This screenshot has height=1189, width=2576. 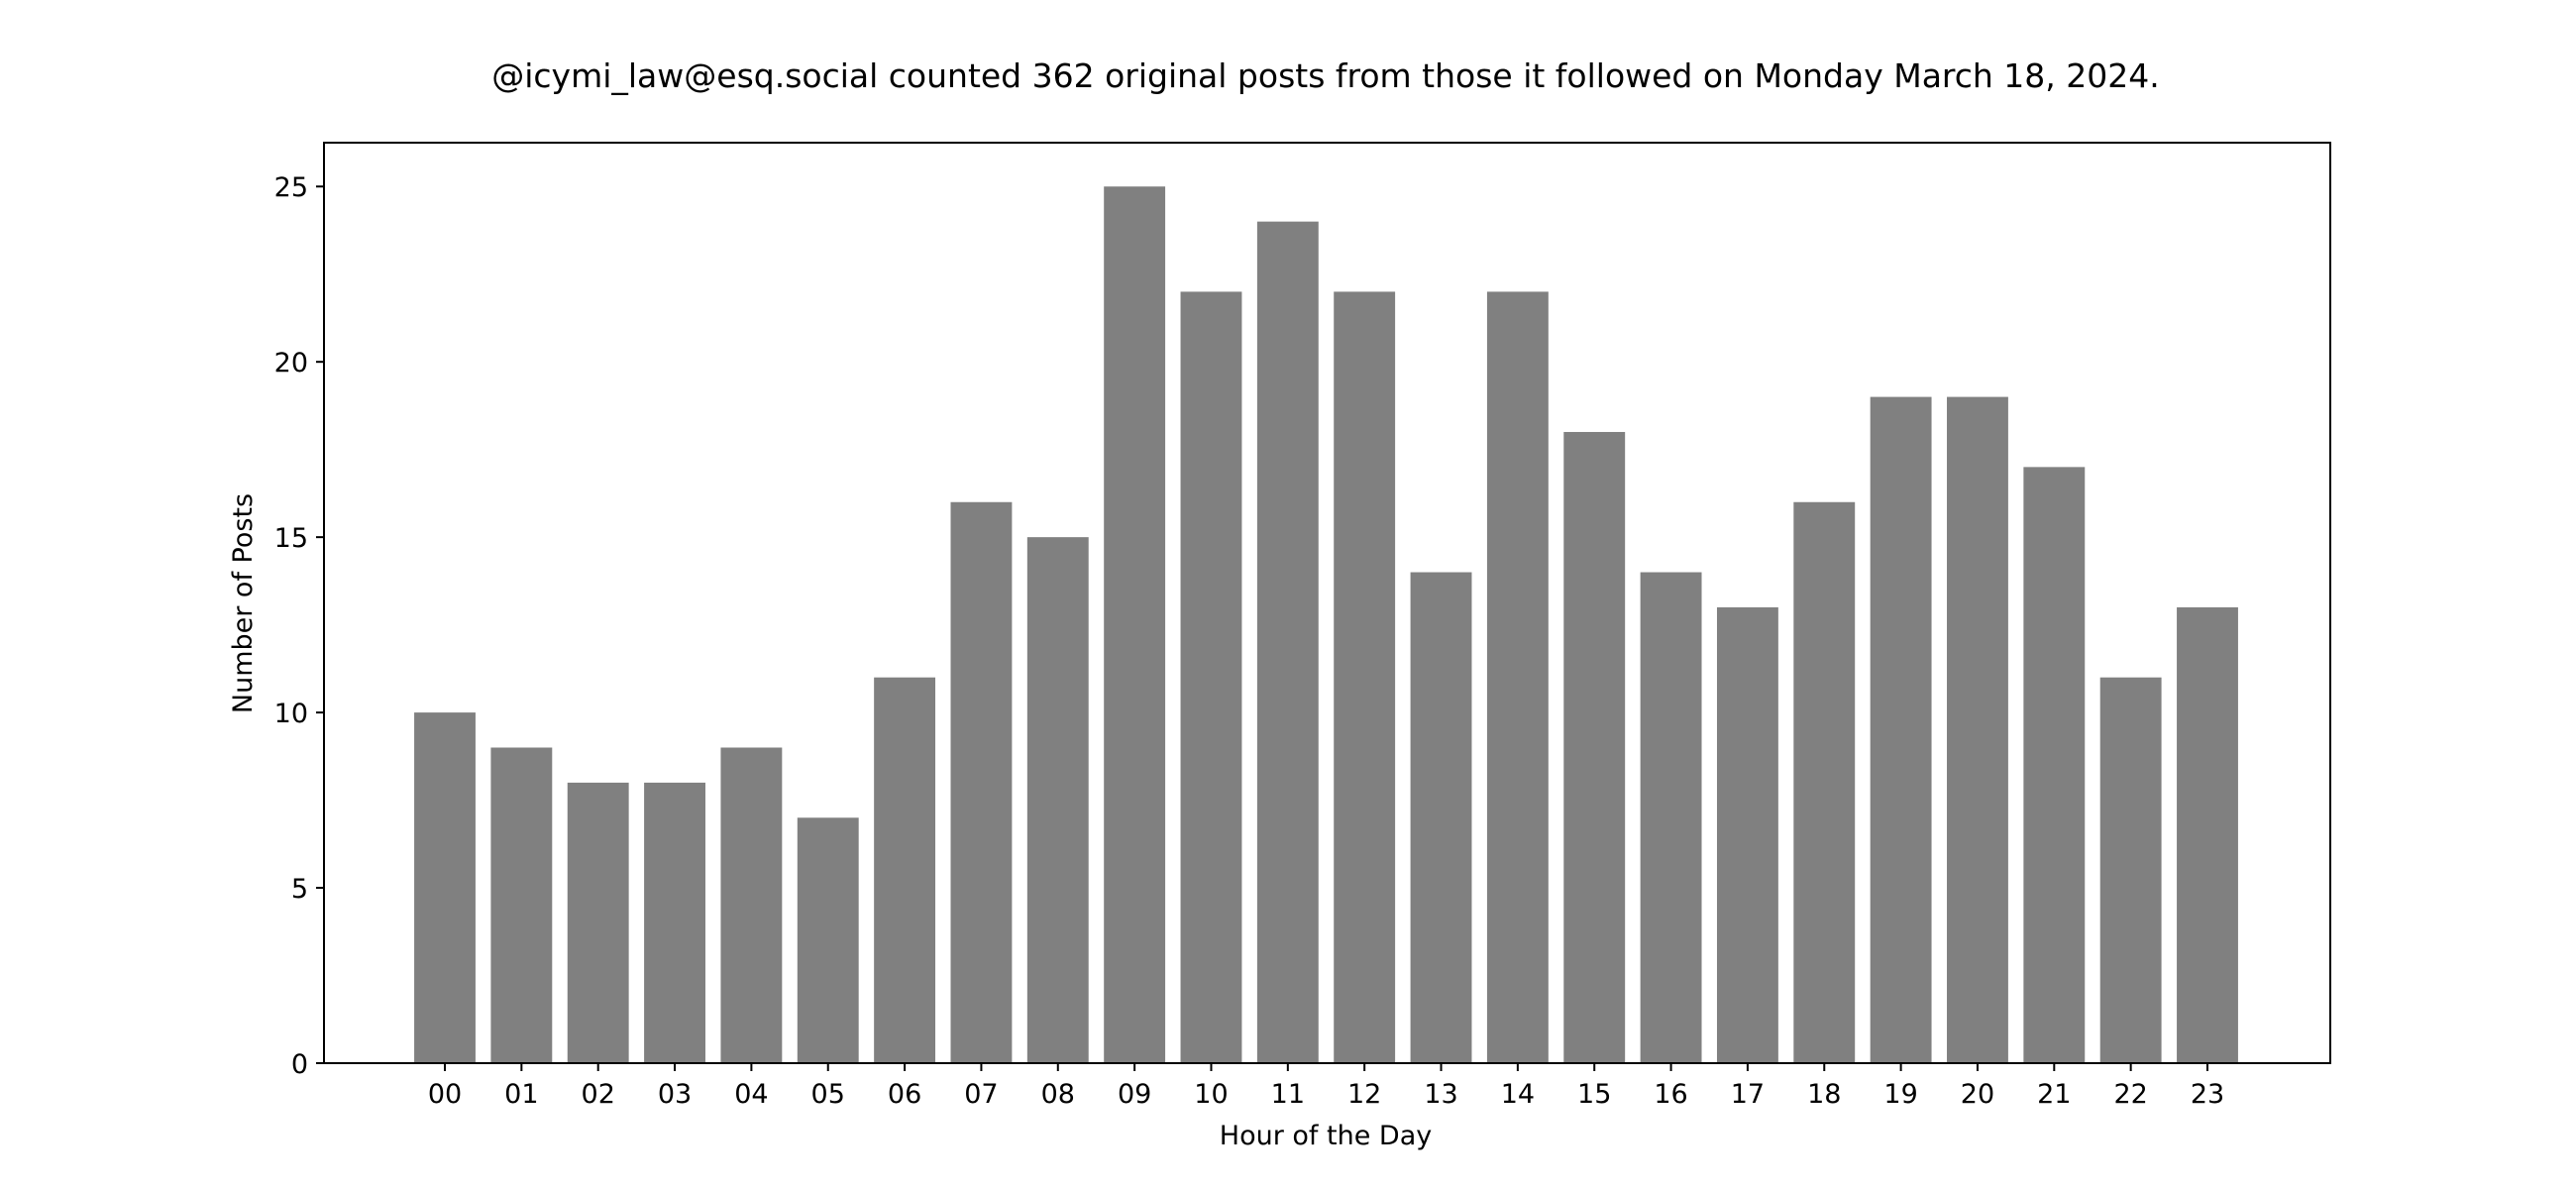 What do you see at coordinates (904, 1094) in the screenshot?
I see `x-tick-label: 06` at bounding box center [904, 1094].